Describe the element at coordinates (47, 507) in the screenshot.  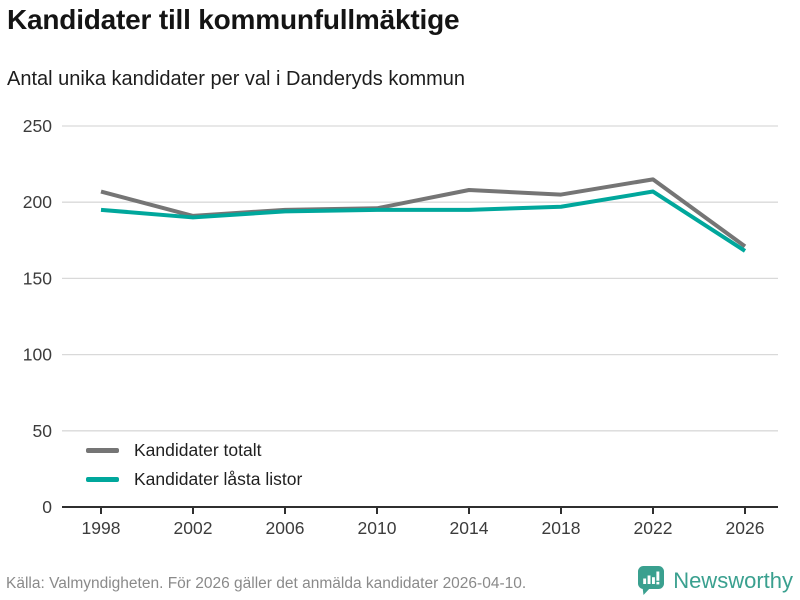
I see `y-tick-label: 0` at that location.